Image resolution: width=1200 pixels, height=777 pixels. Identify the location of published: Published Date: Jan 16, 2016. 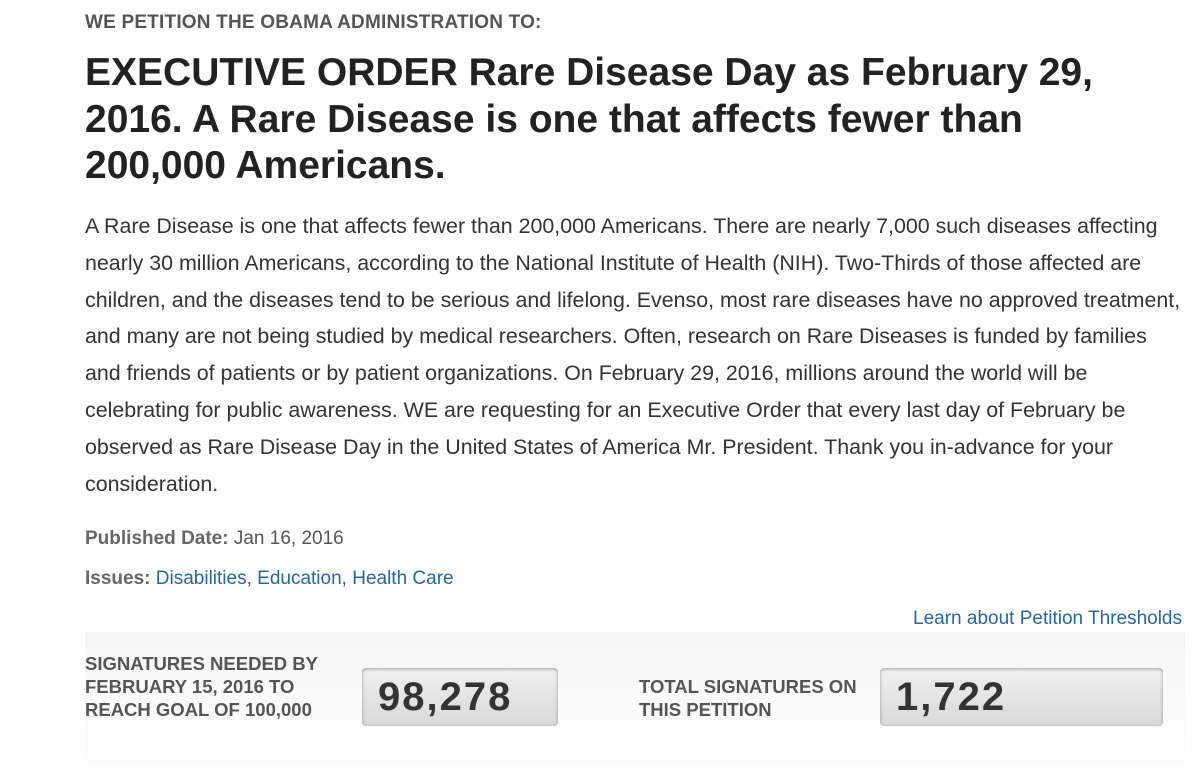
(214, 539).